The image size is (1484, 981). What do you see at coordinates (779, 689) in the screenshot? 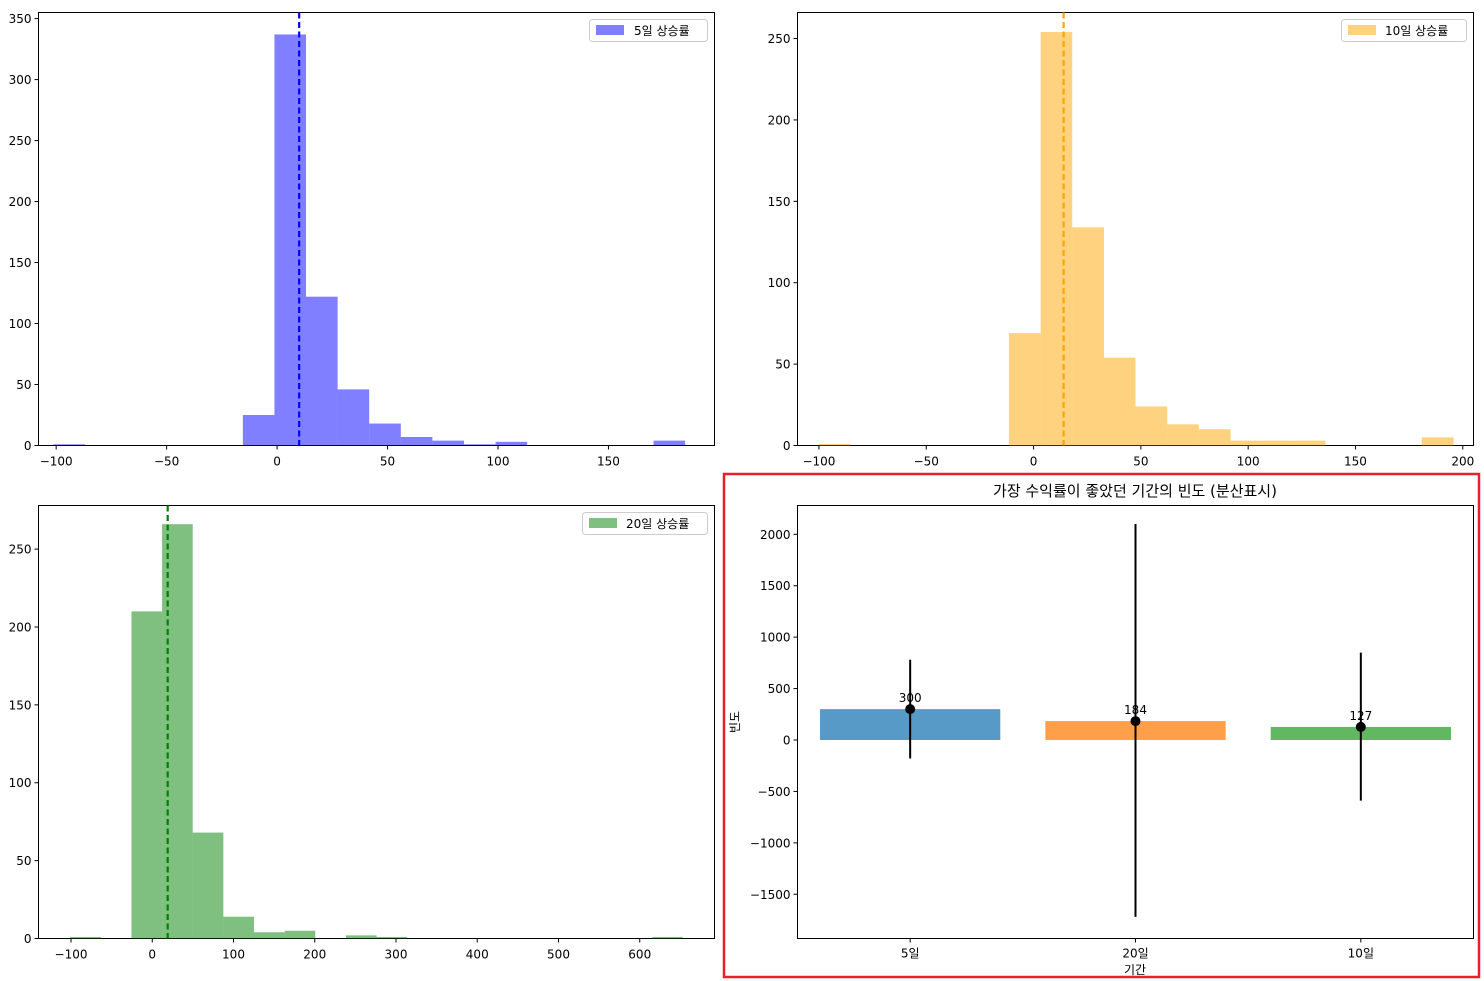
I see `y-tick-label: 500` at bounding box center [779, 689].